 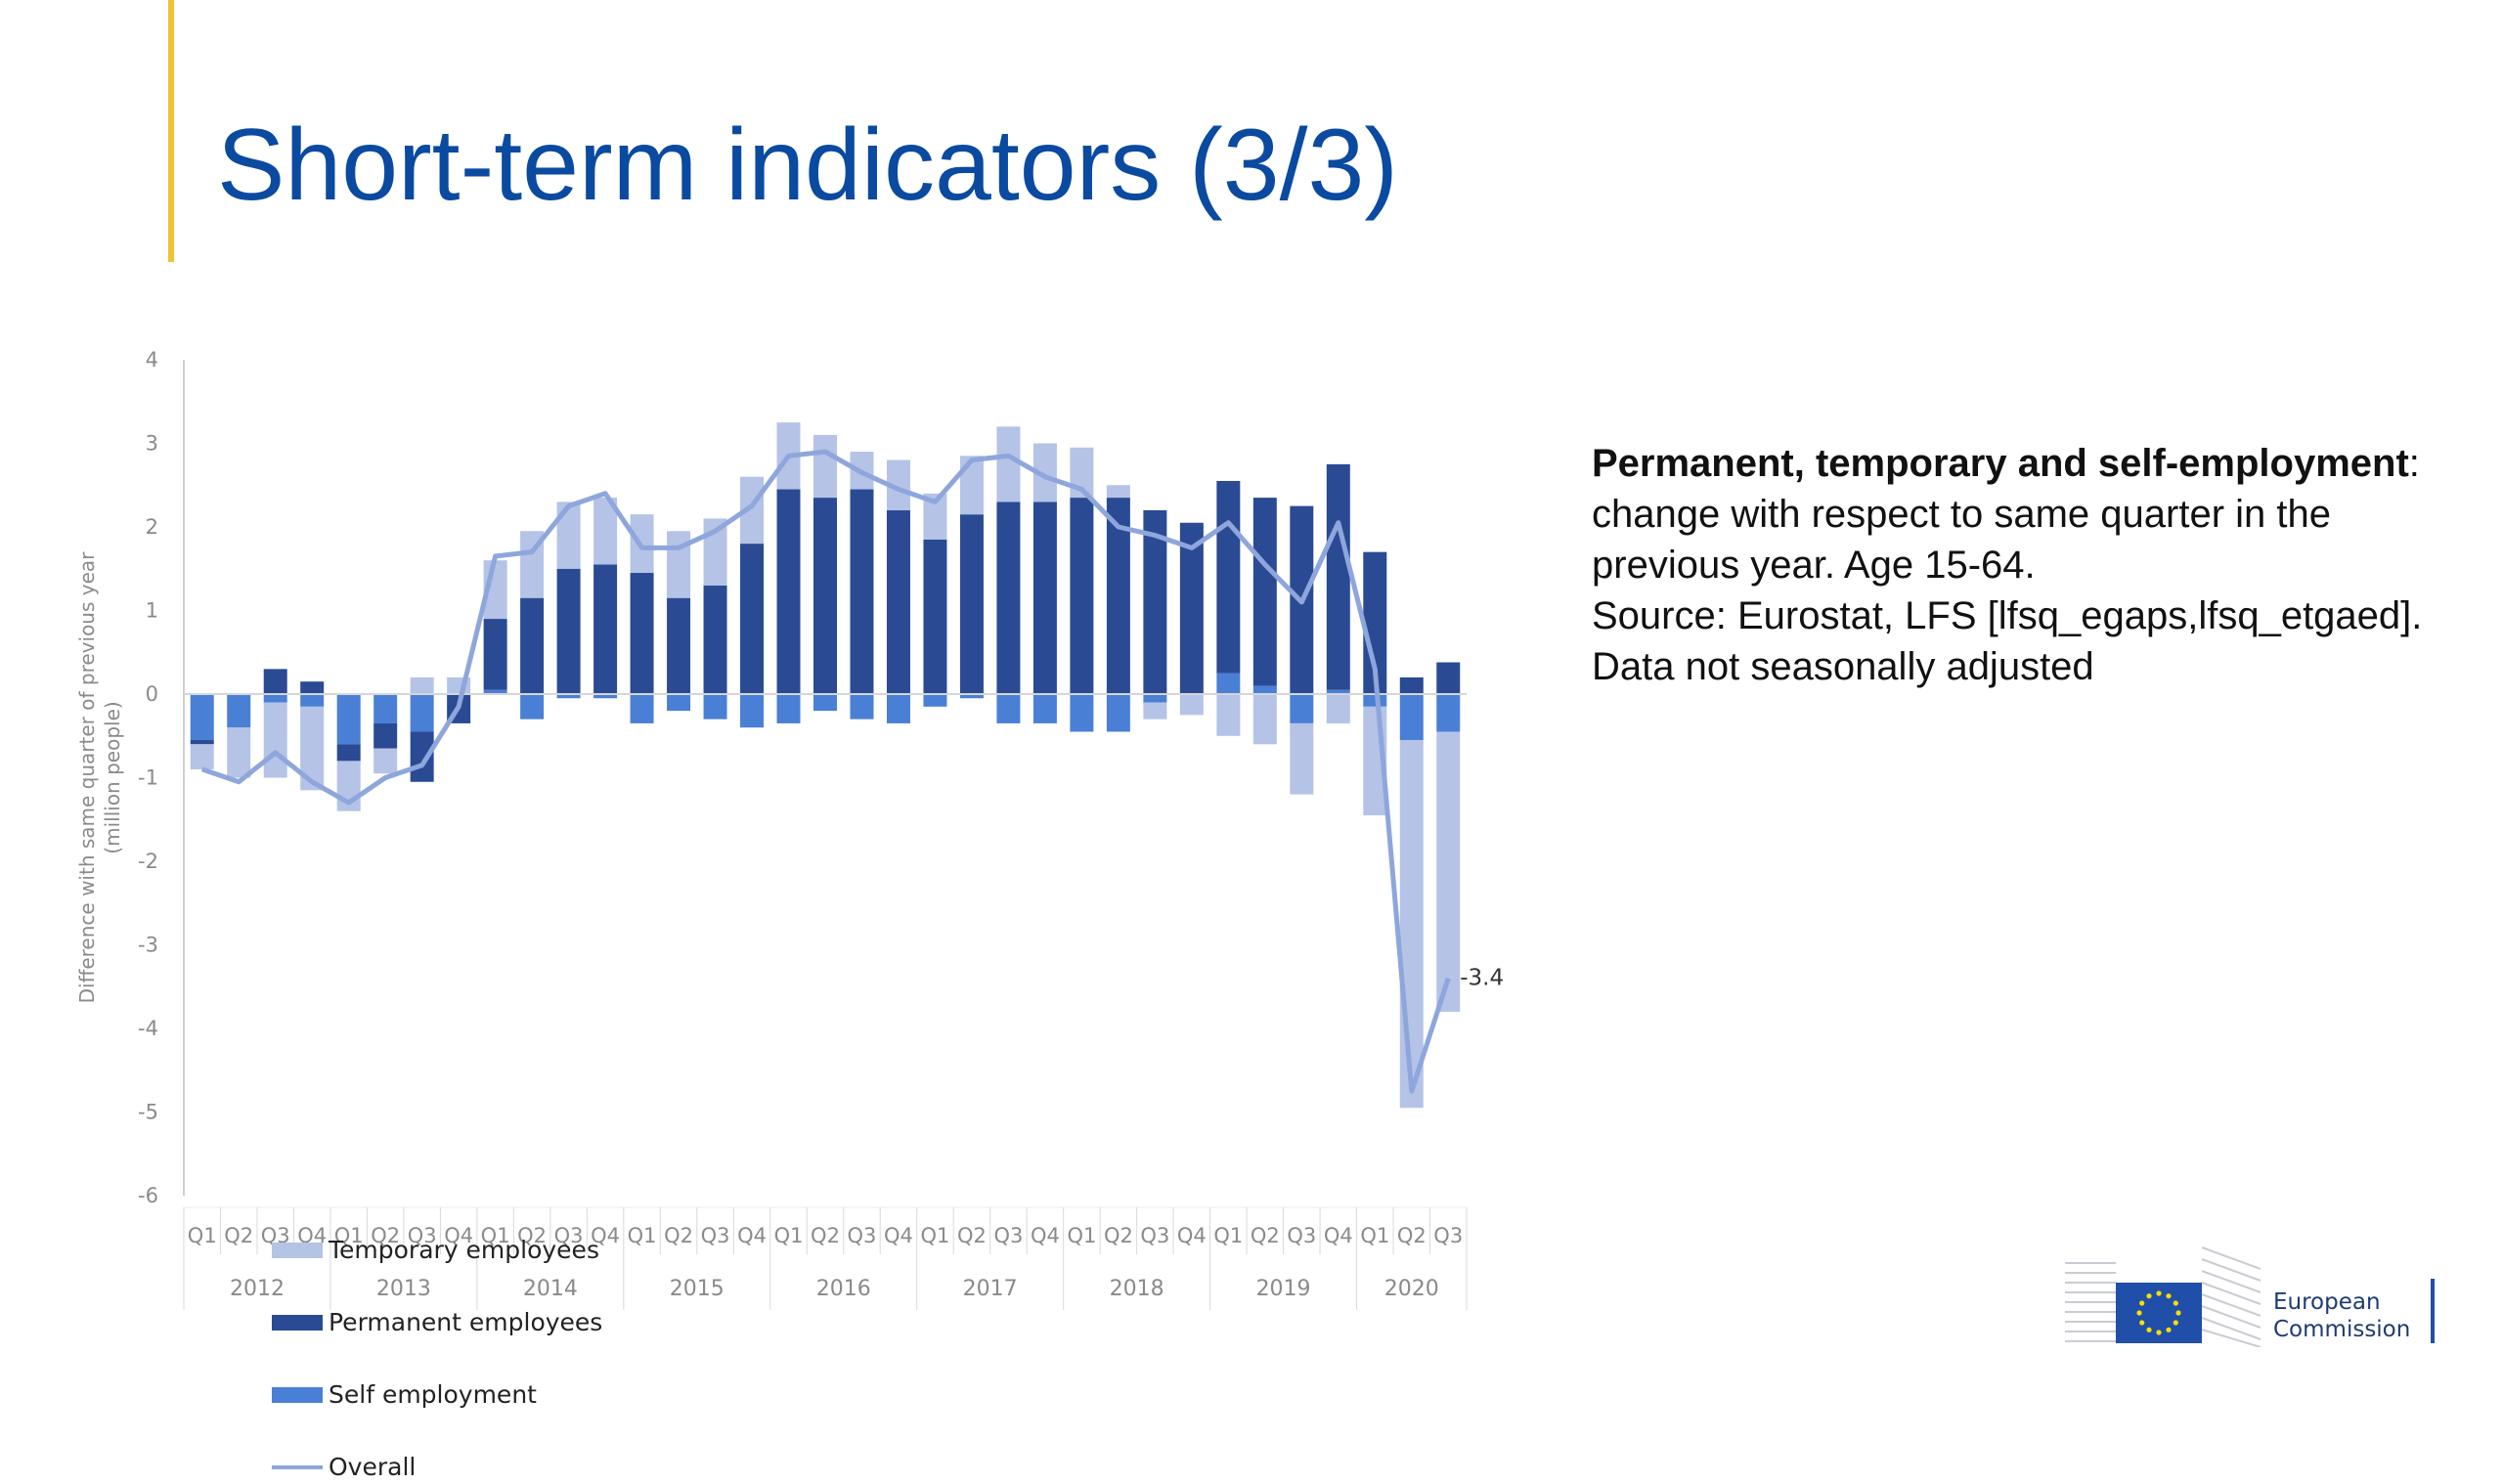 What do you see at coordinates (2327, 1302) in the screenshot?
I see `logo-wordmark-line-1: European` at bounding box center [2327, 1302].